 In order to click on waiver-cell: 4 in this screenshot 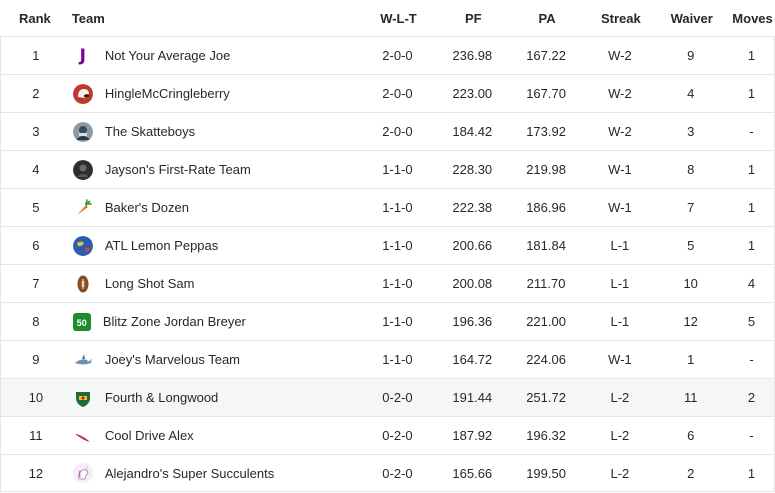, I will do `click(691, 93)`.